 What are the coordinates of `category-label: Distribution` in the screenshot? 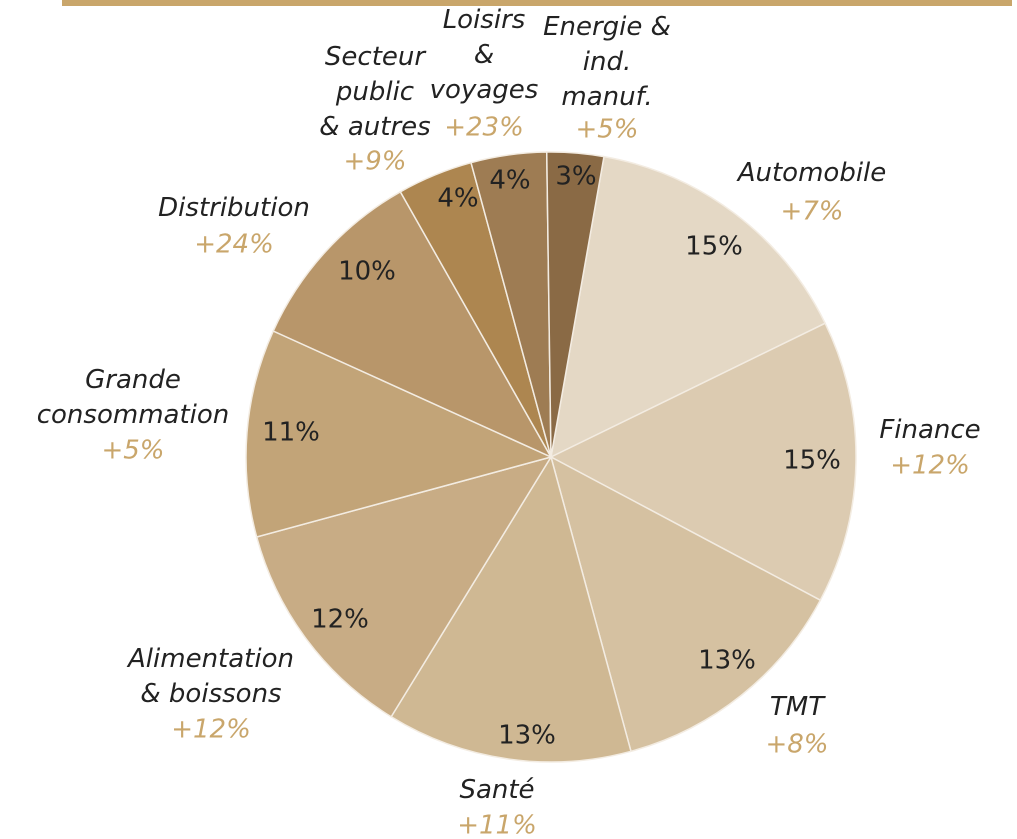 It's located at (234, 208).